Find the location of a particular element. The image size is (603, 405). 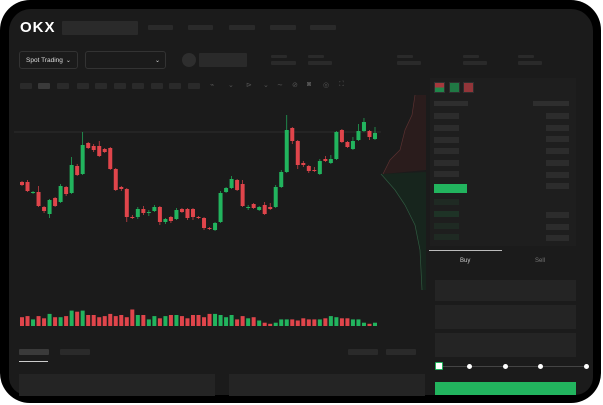

orderbook-both-icon is located at coordinates (439, 87).